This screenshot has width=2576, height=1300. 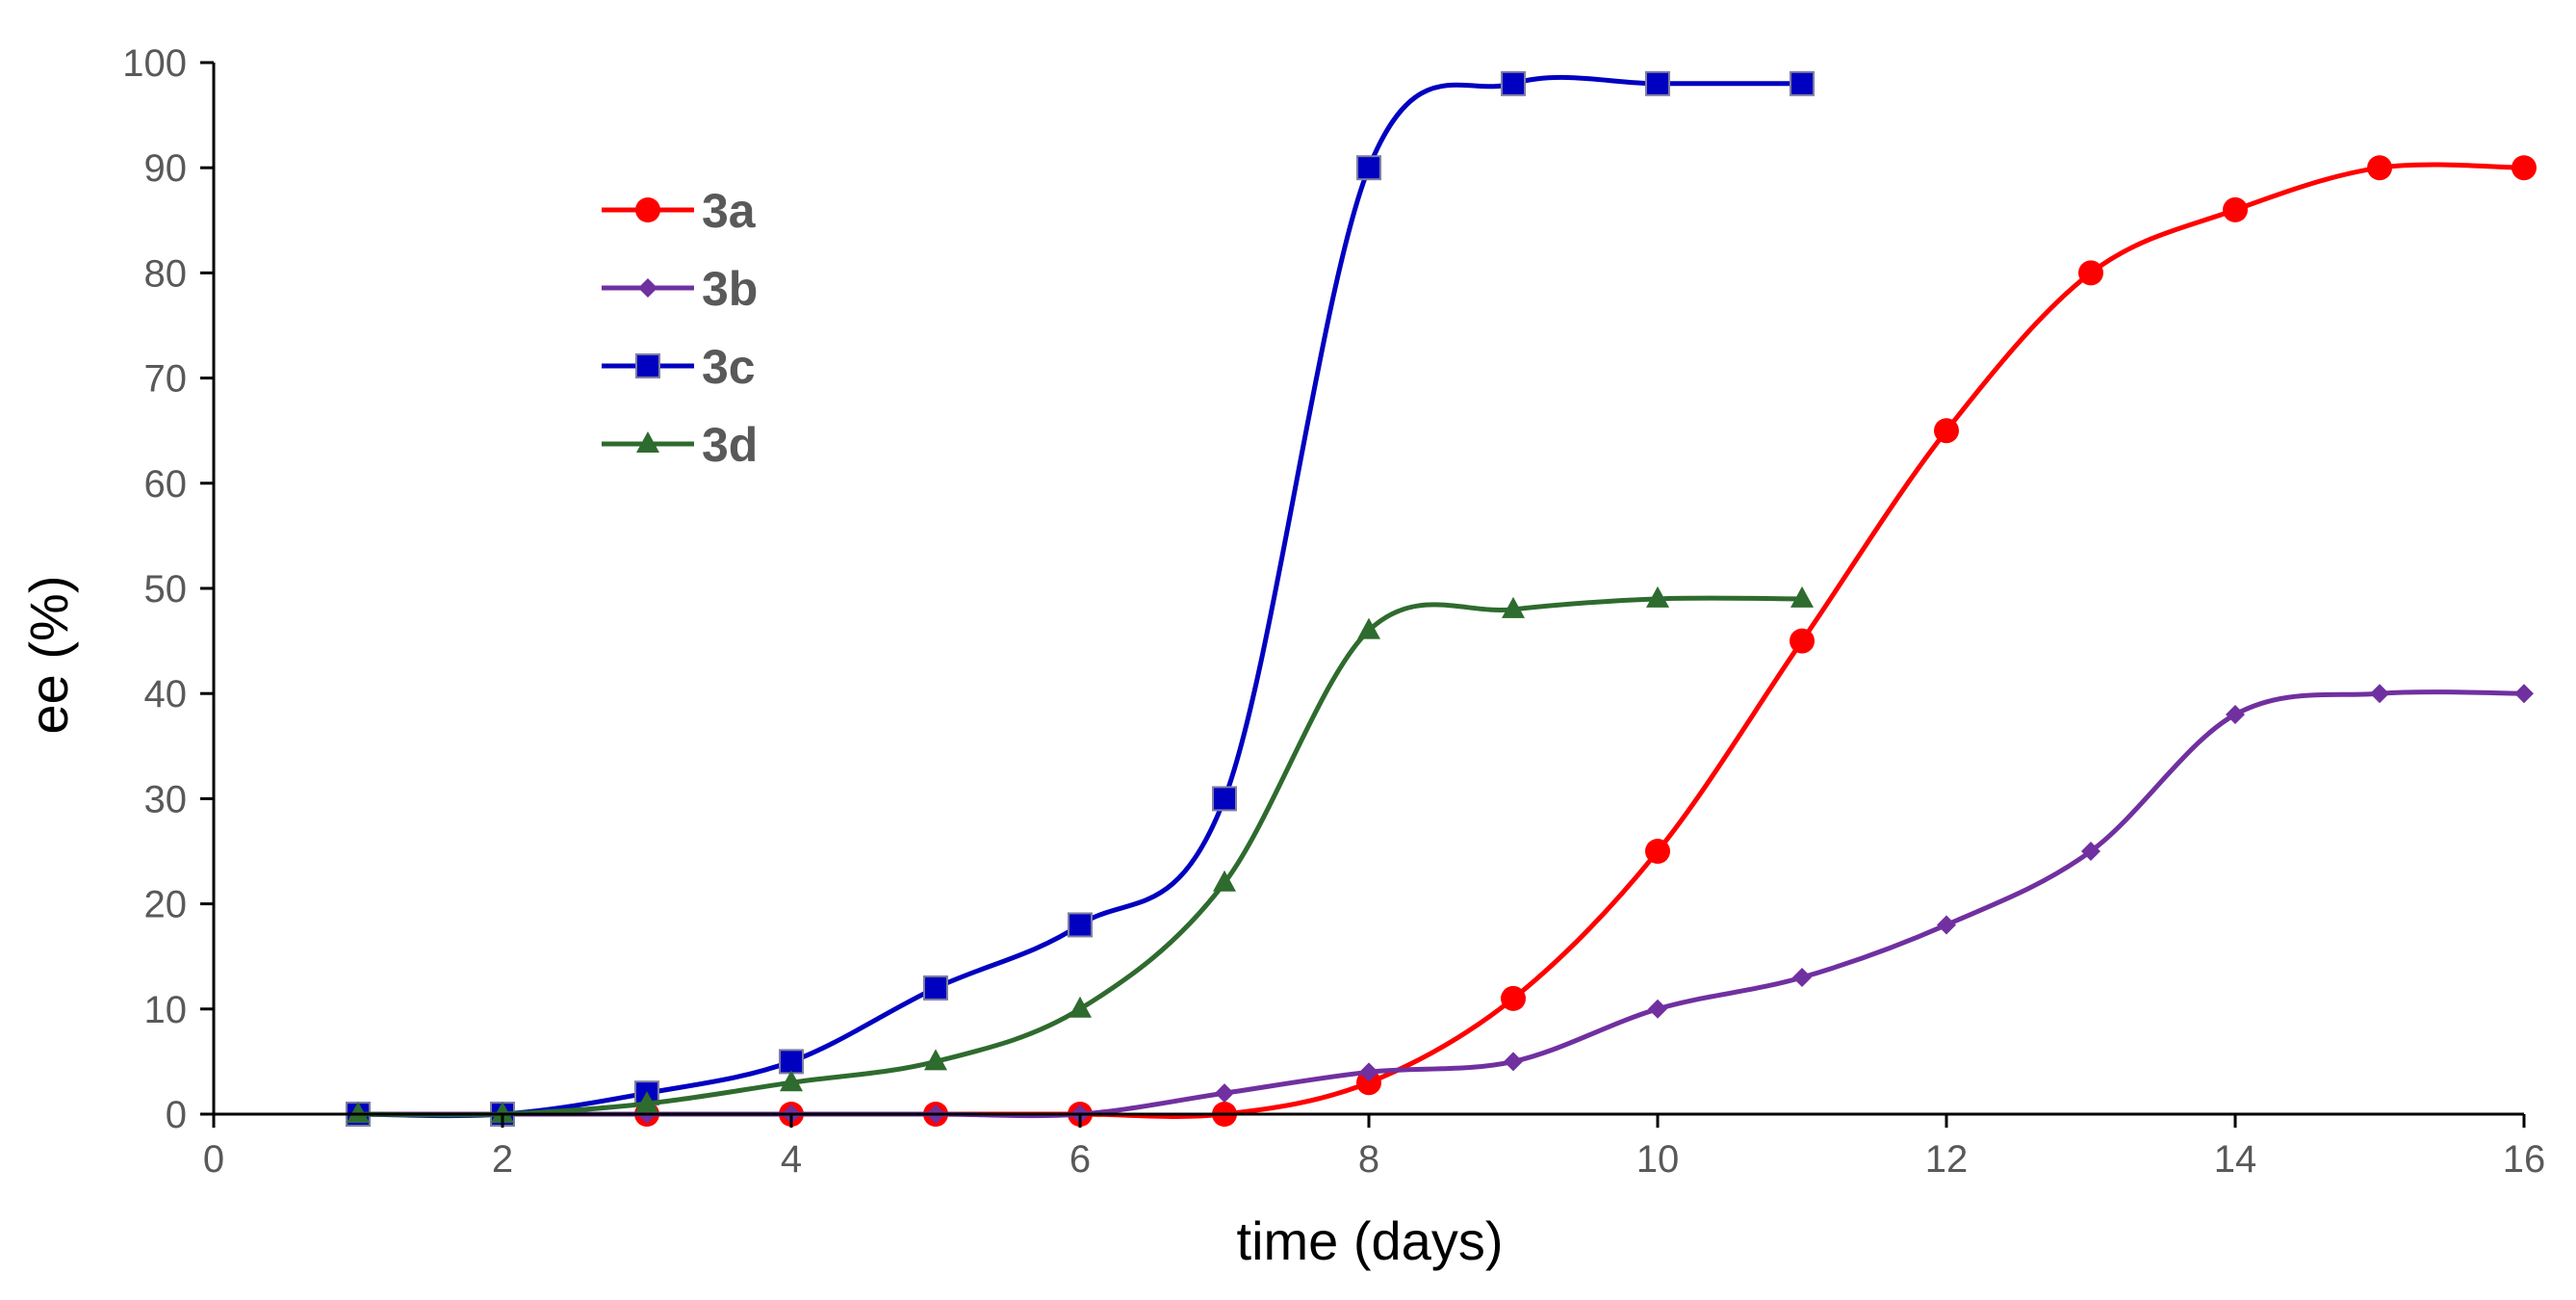 I want to click on y-tick-label: 70, so click(x=166, y=379).